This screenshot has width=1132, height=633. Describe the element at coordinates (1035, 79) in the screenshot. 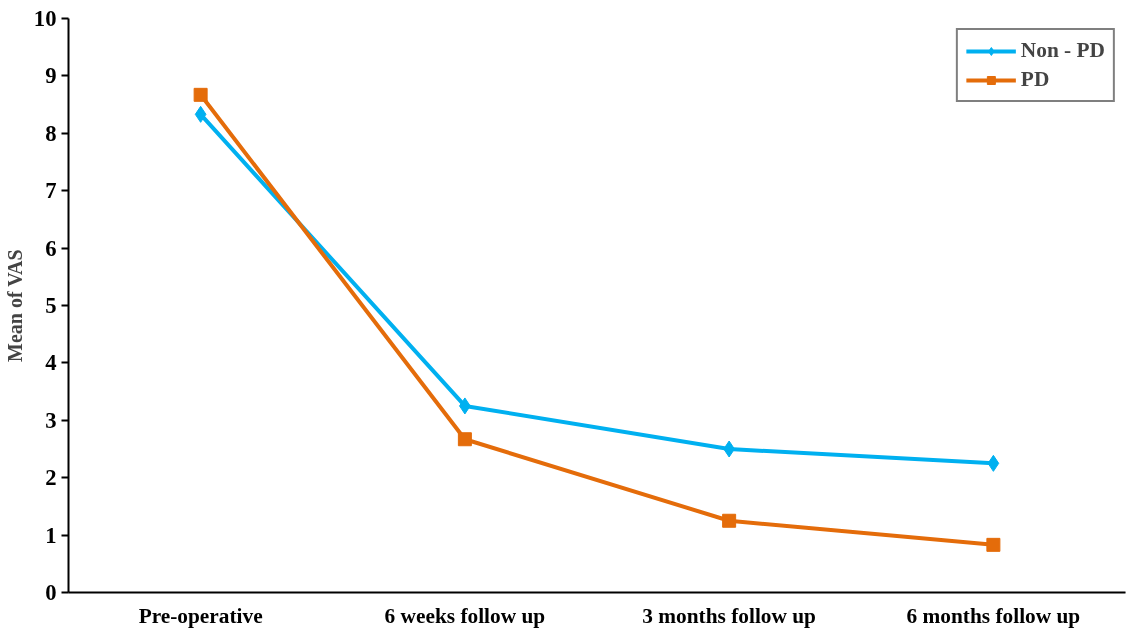

I see `legend-label: PD` at that location.